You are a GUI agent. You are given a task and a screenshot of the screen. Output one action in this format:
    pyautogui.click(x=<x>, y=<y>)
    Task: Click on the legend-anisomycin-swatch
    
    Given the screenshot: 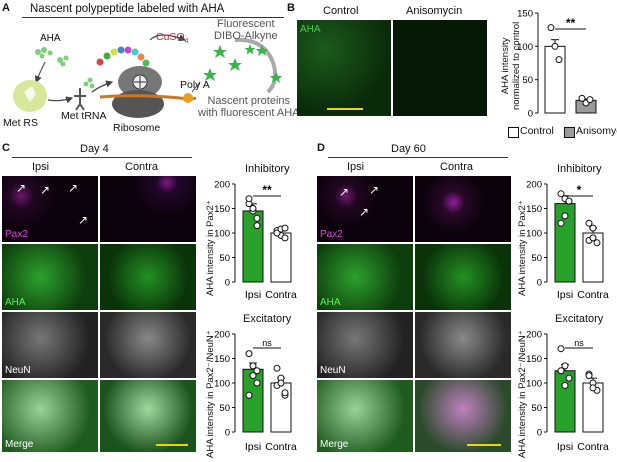 What is the action you would take?
    pyautogui.click(x=569, y=132)
    